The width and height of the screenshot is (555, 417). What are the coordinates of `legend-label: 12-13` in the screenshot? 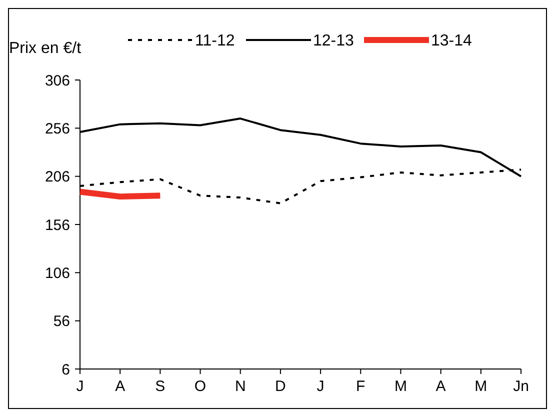 It's located at (333, 41).